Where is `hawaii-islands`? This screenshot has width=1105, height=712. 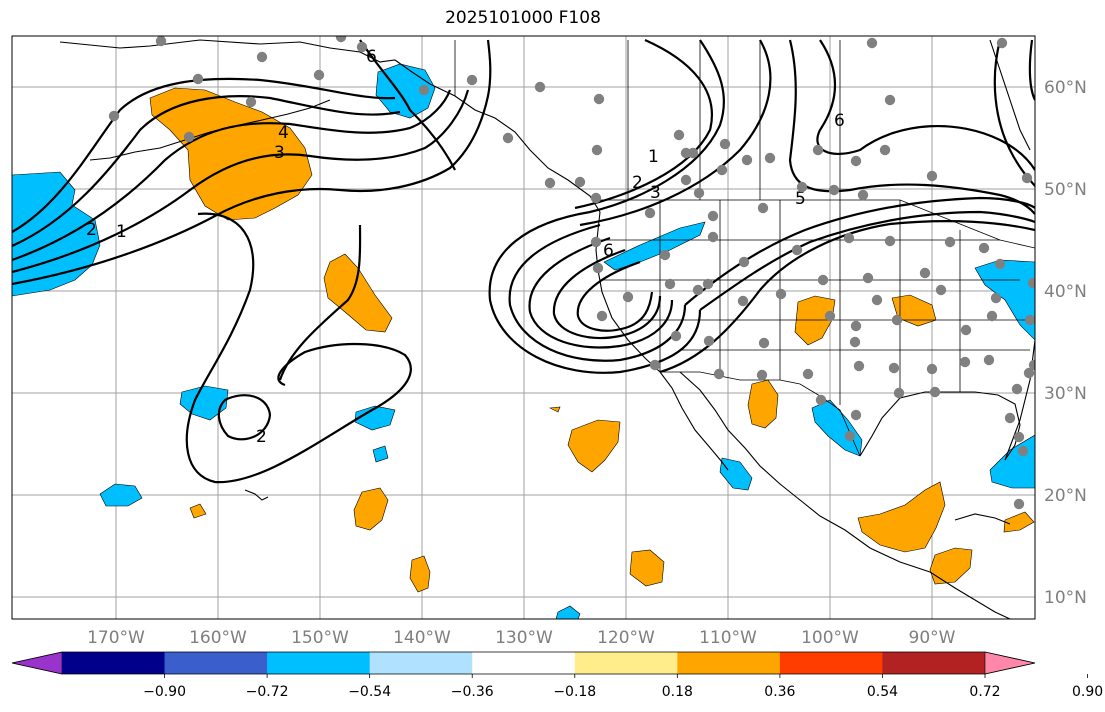
hawaii-islands is located at coordinates (256, 495).